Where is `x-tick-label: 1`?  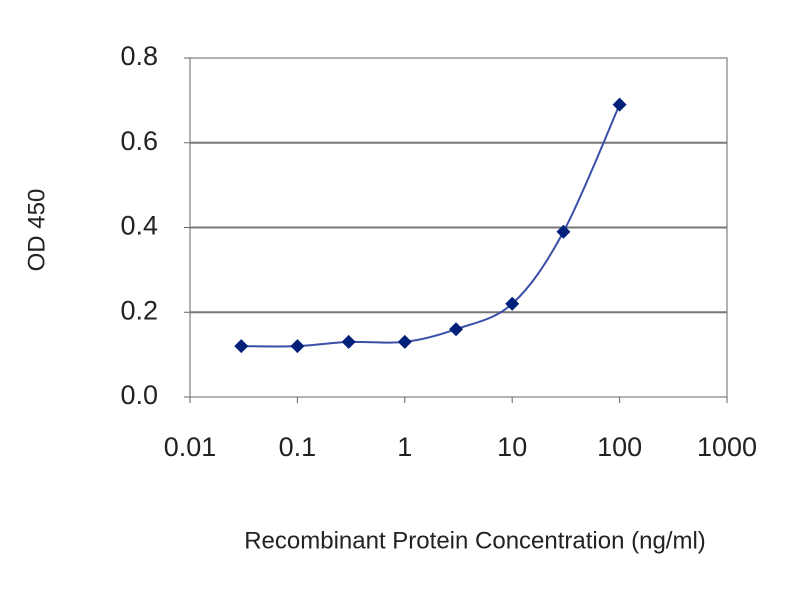
x-tick-label: 1 is located at coordinates (404, 447).